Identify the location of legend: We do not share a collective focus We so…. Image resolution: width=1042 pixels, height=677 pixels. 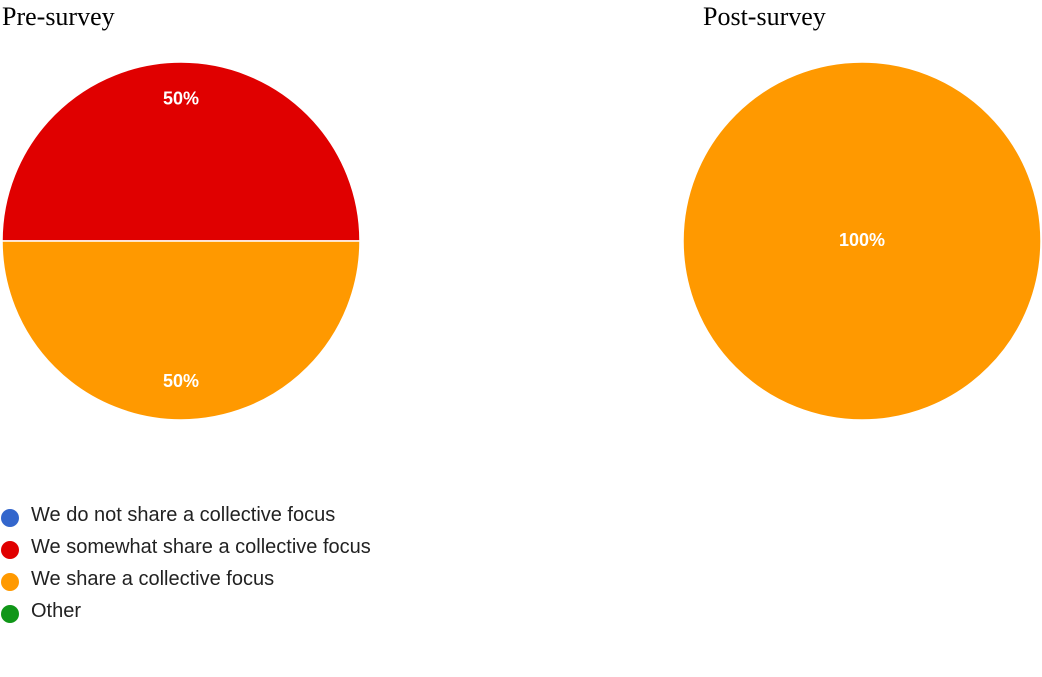
(200, 568).